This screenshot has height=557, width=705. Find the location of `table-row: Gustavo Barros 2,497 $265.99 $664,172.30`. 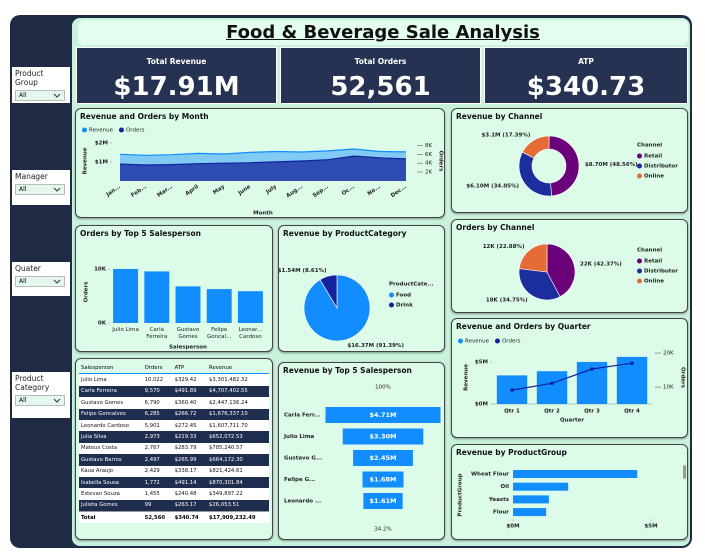

table-row: Gustavo Barros 2,497 $265.99 $664,172.30 is located at coordinates (174, 460).